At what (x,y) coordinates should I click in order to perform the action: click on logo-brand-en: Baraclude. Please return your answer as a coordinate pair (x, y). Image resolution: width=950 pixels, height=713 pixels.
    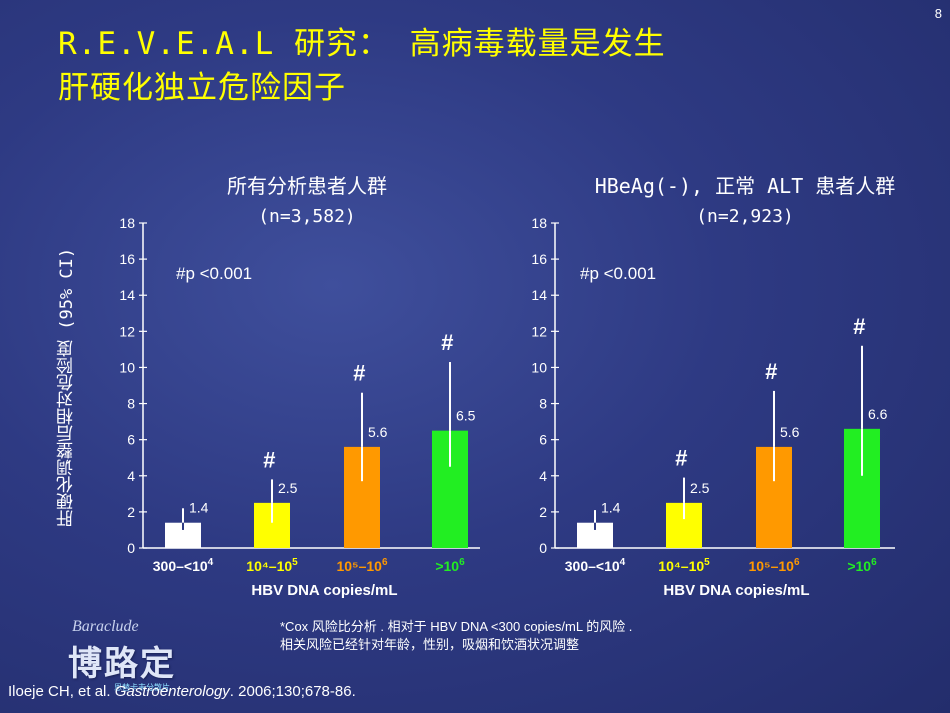
    Looking at the image, I should click on (105, 626).